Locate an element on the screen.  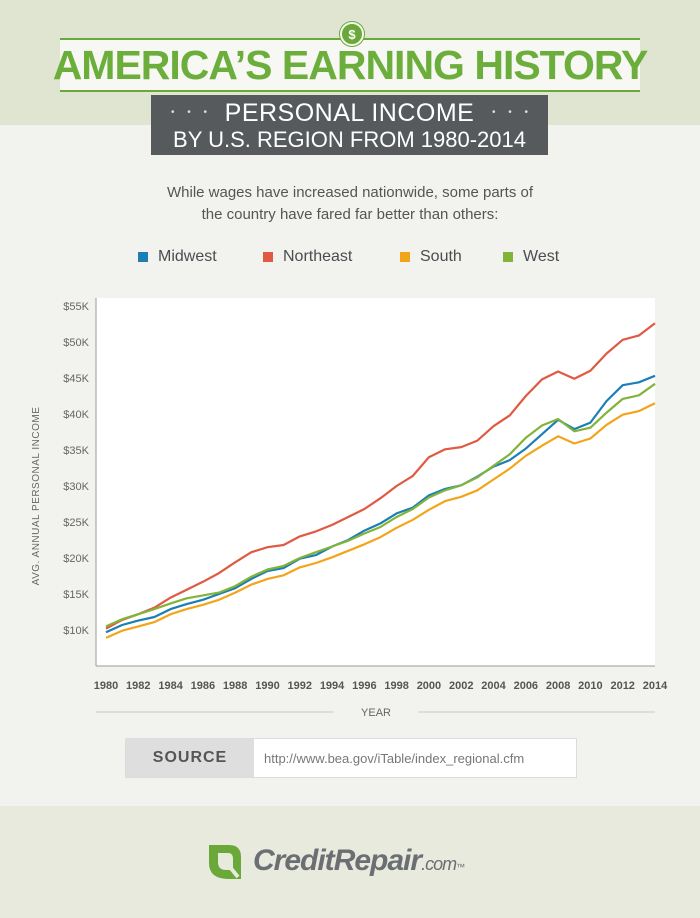
y-tick-label: $35K is located at coordinates (76, 451).